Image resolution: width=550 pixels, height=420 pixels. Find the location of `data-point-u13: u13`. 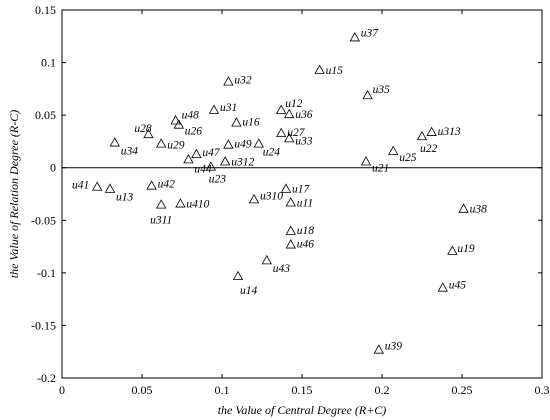

data-point-u13: u13 is located at coordinates (119, 193).